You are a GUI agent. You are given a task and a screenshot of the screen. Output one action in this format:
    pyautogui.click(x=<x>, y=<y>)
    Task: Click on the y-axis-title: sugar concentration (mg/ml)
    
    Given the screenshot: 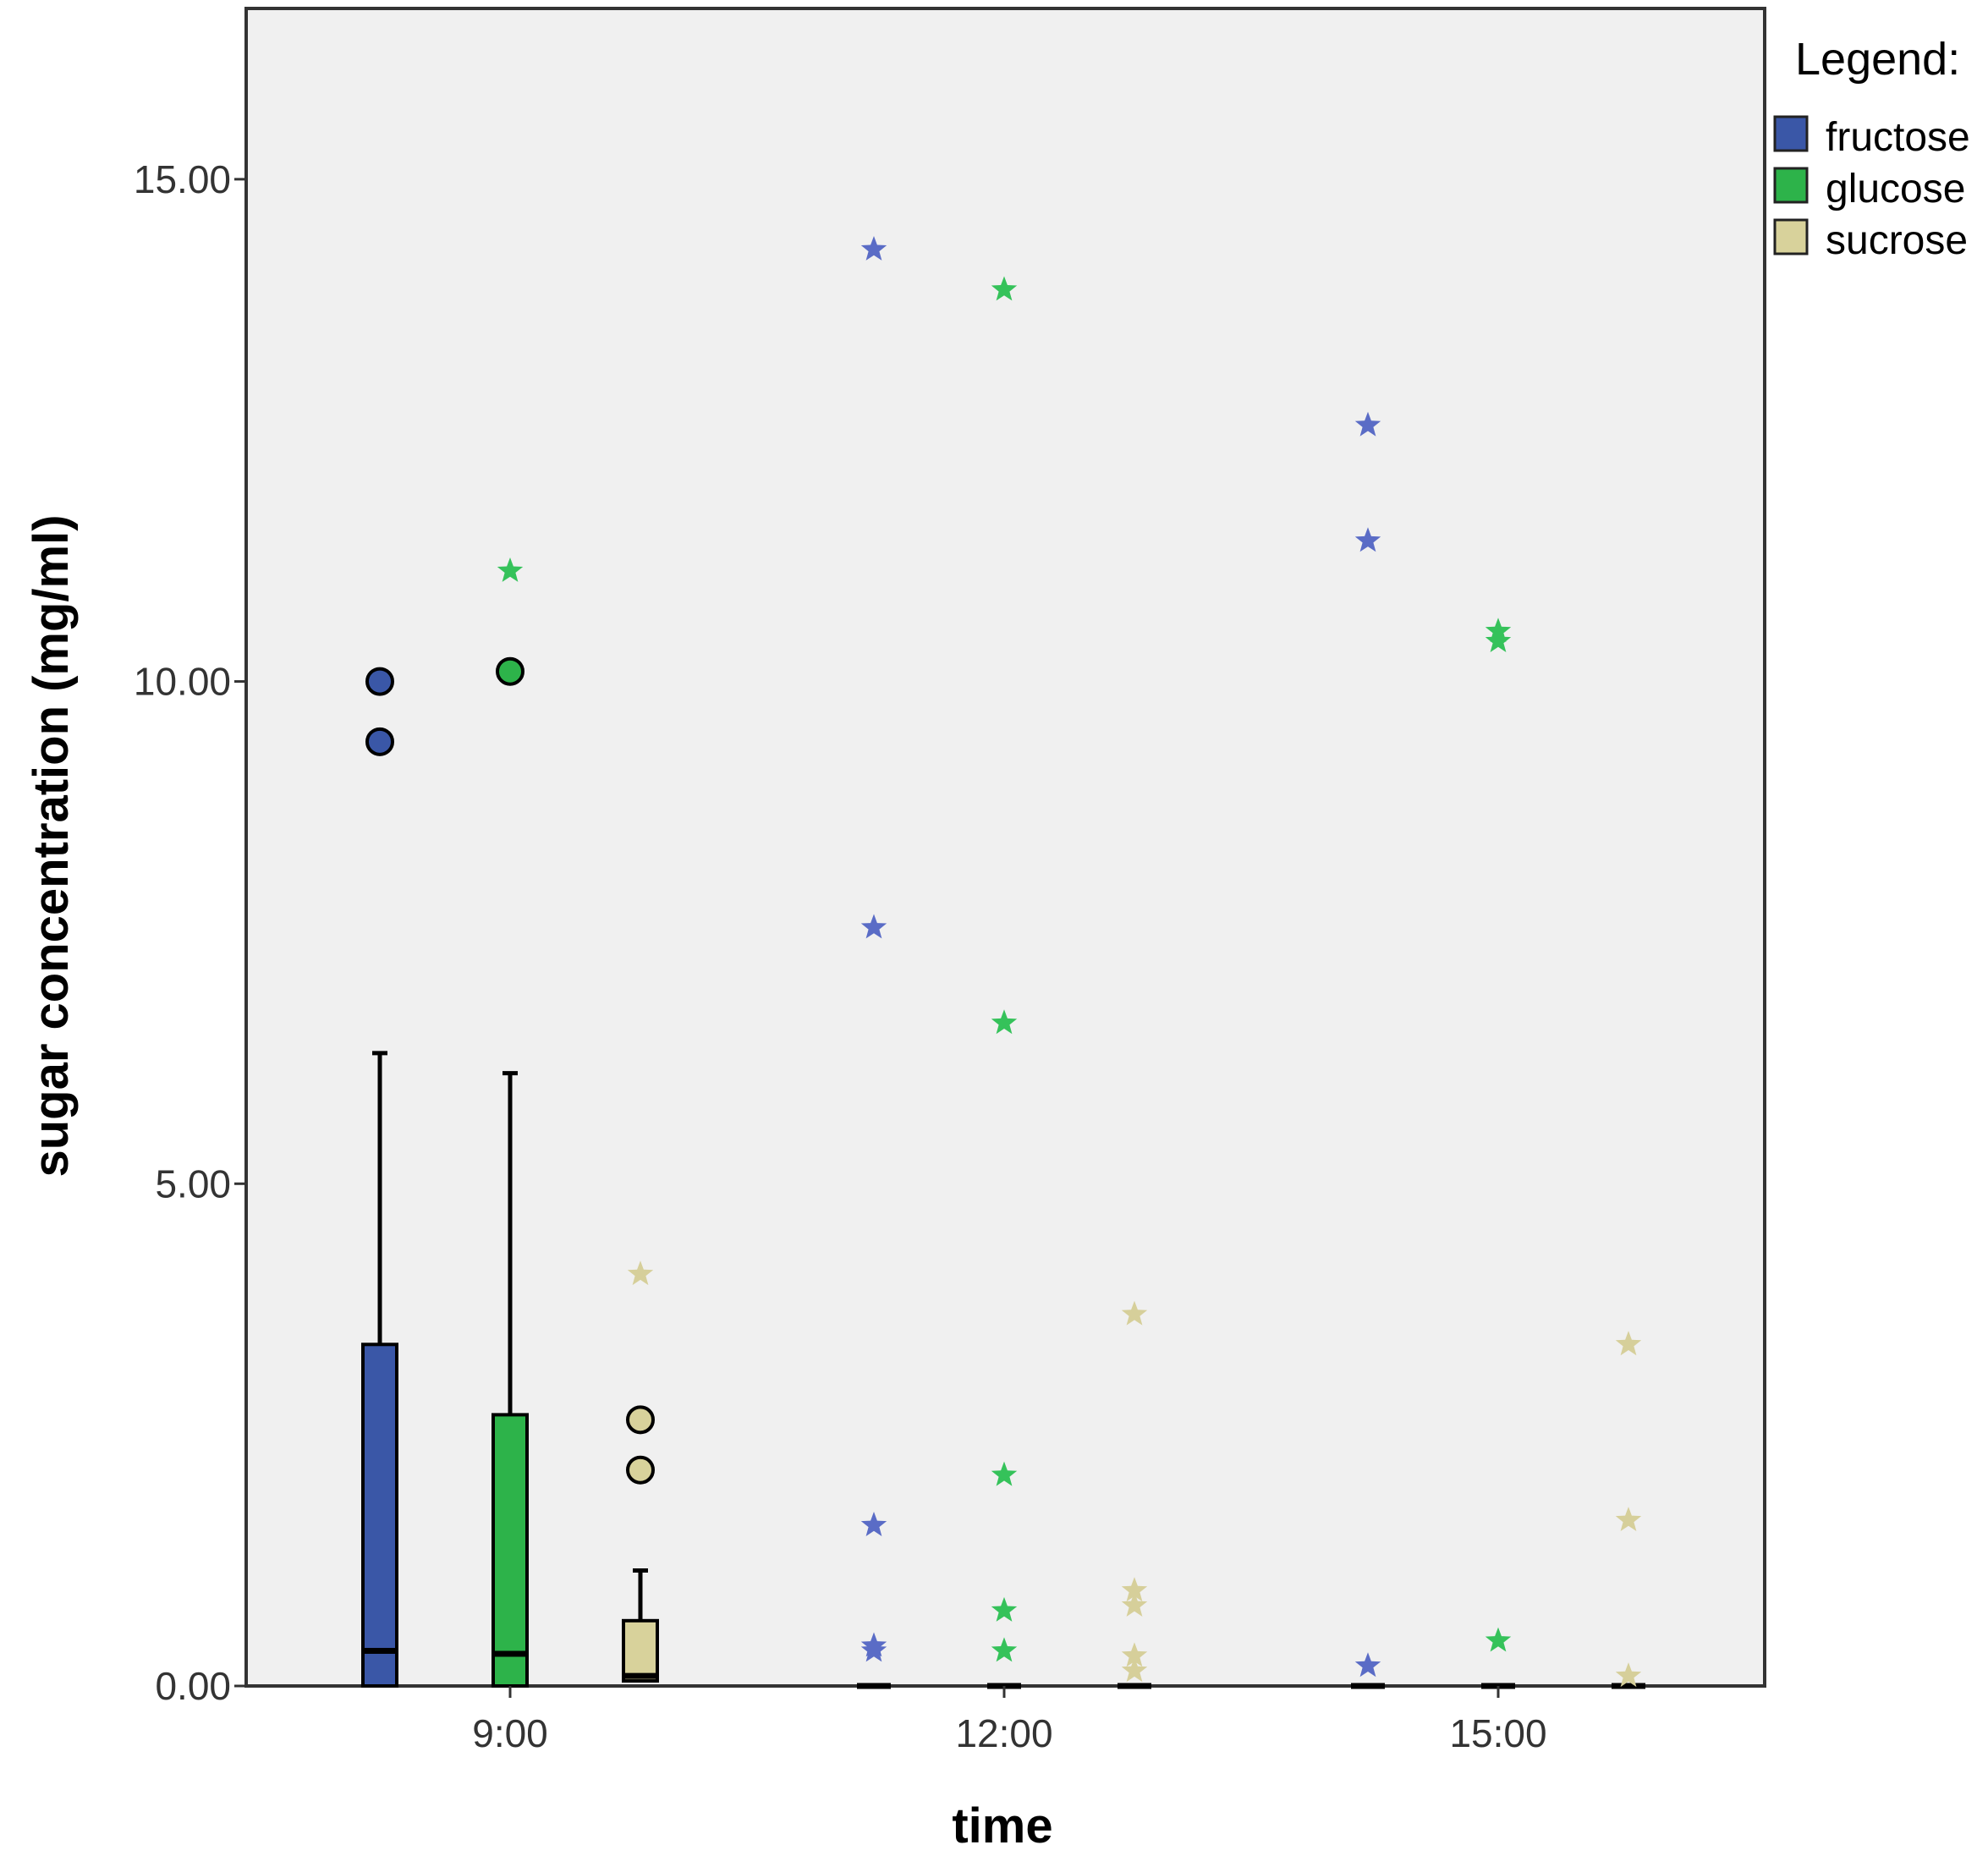 What is the action you would take?
    pyautogui.click(x=51, y=846)
    